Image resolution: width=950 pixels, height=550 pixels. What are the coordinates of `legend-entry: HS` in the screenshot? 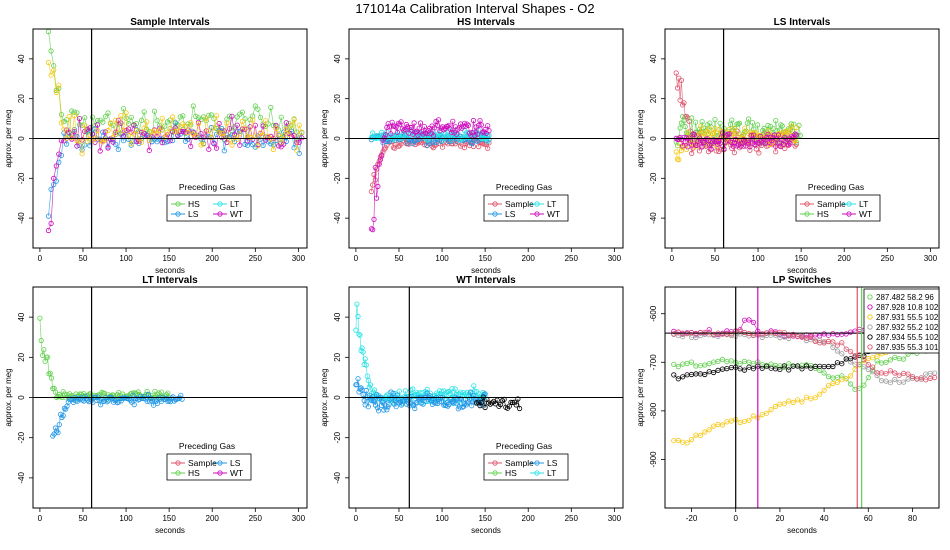 It's located at (194, 473).